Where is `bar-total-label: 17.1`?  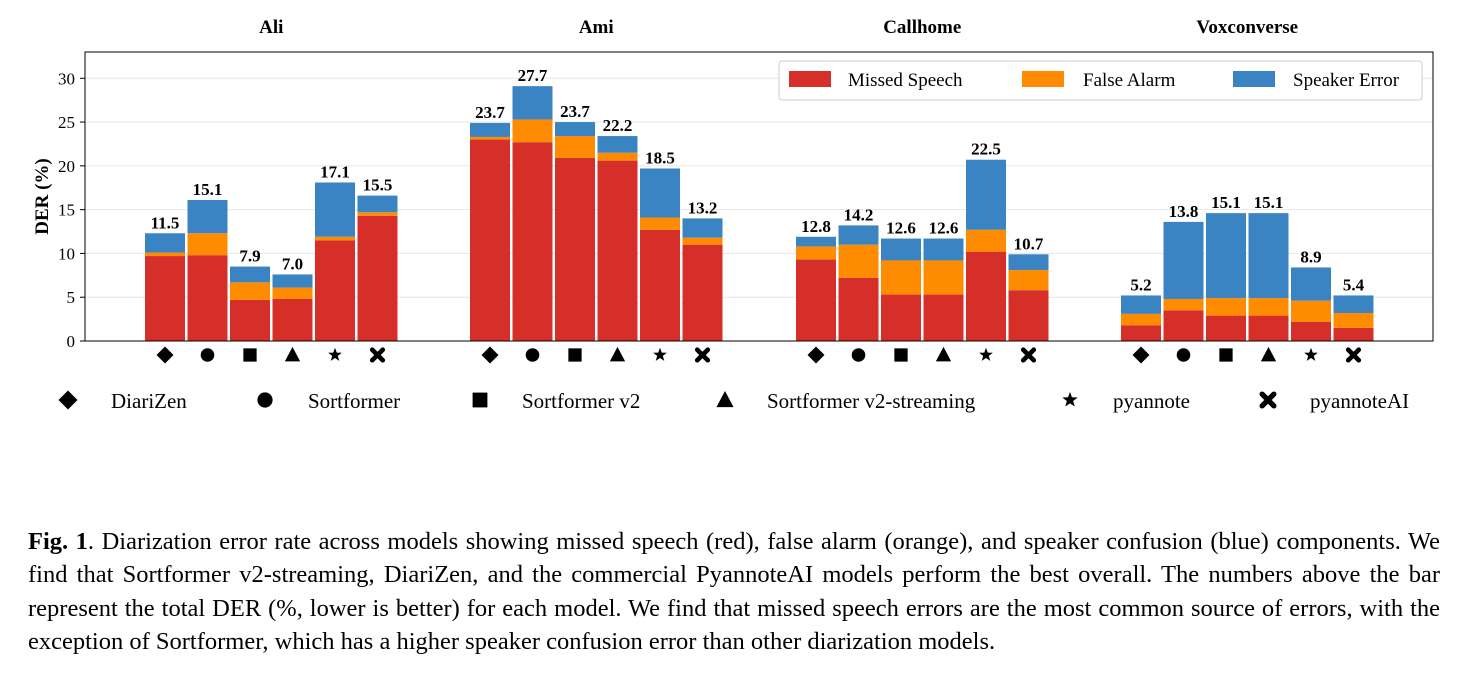 bar-total-label: 17.1 is located at coordinates (335, 171).